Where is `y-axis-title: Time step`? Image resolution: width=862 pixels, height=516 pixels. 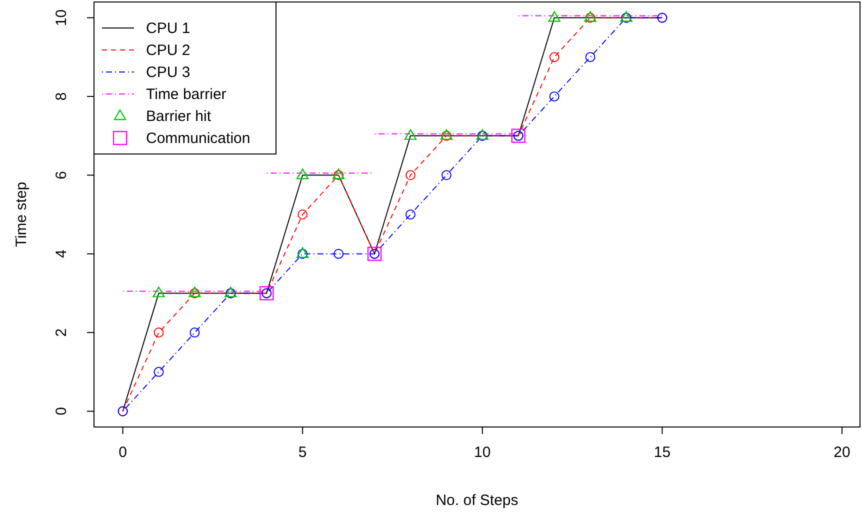 y-axis-title: Time step is located at coordinates (21, 215).